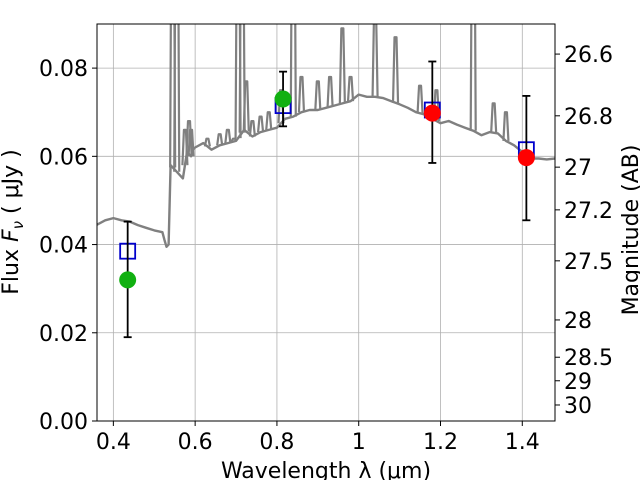  Describe the element at coordinates (588, 211) in the screenshot. I see `right-tick-label: 27.2` at that location.